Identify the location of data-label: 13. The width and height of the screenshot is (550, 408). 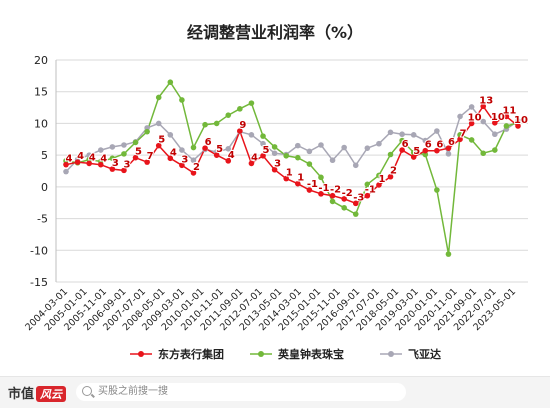
(486, 100).